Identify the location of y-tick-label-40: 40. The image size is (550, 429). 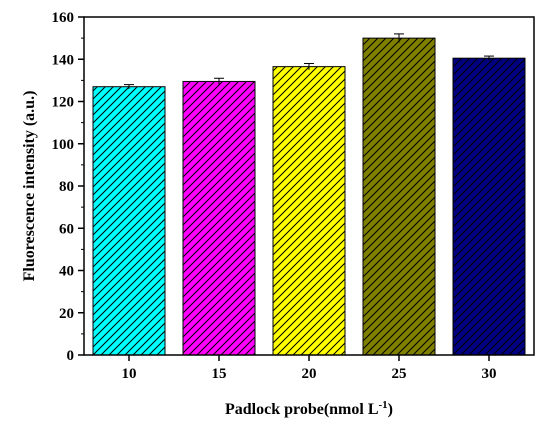
(66, 272).